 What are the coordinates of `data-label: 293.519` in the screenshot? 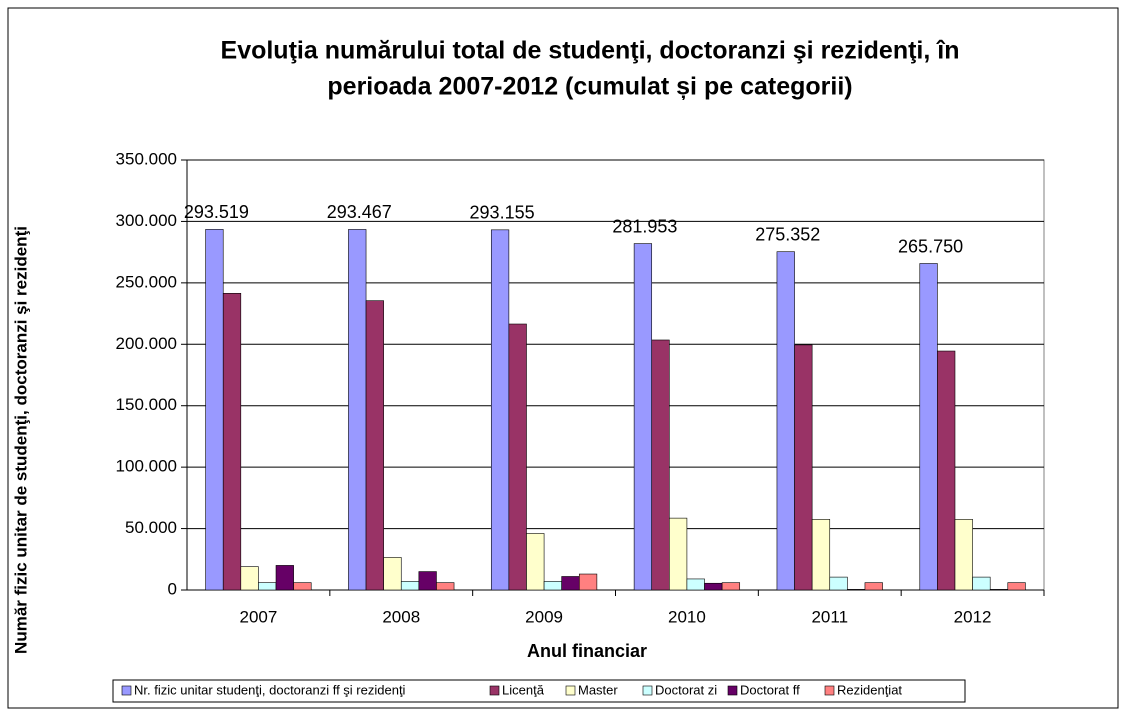 It's located at (216, 212).